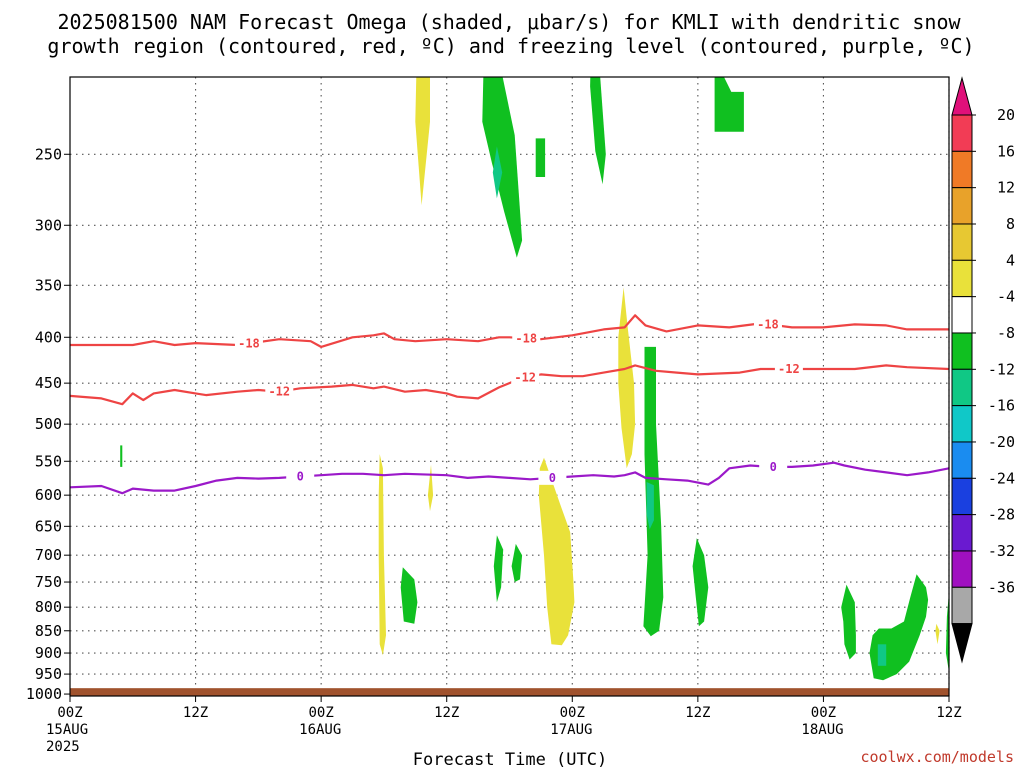 This screenshot has height=768, width=1024. I want to click on colorbar-label: -36, so click(1001, 587).